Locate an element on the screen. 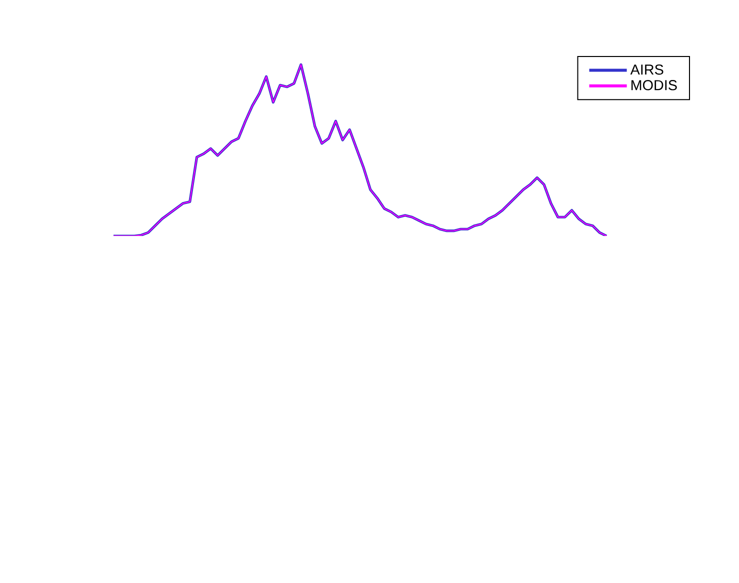 The width and height of the screenshot is (739, 583). legend-label: MODIS is located at coordinates (654, 85).